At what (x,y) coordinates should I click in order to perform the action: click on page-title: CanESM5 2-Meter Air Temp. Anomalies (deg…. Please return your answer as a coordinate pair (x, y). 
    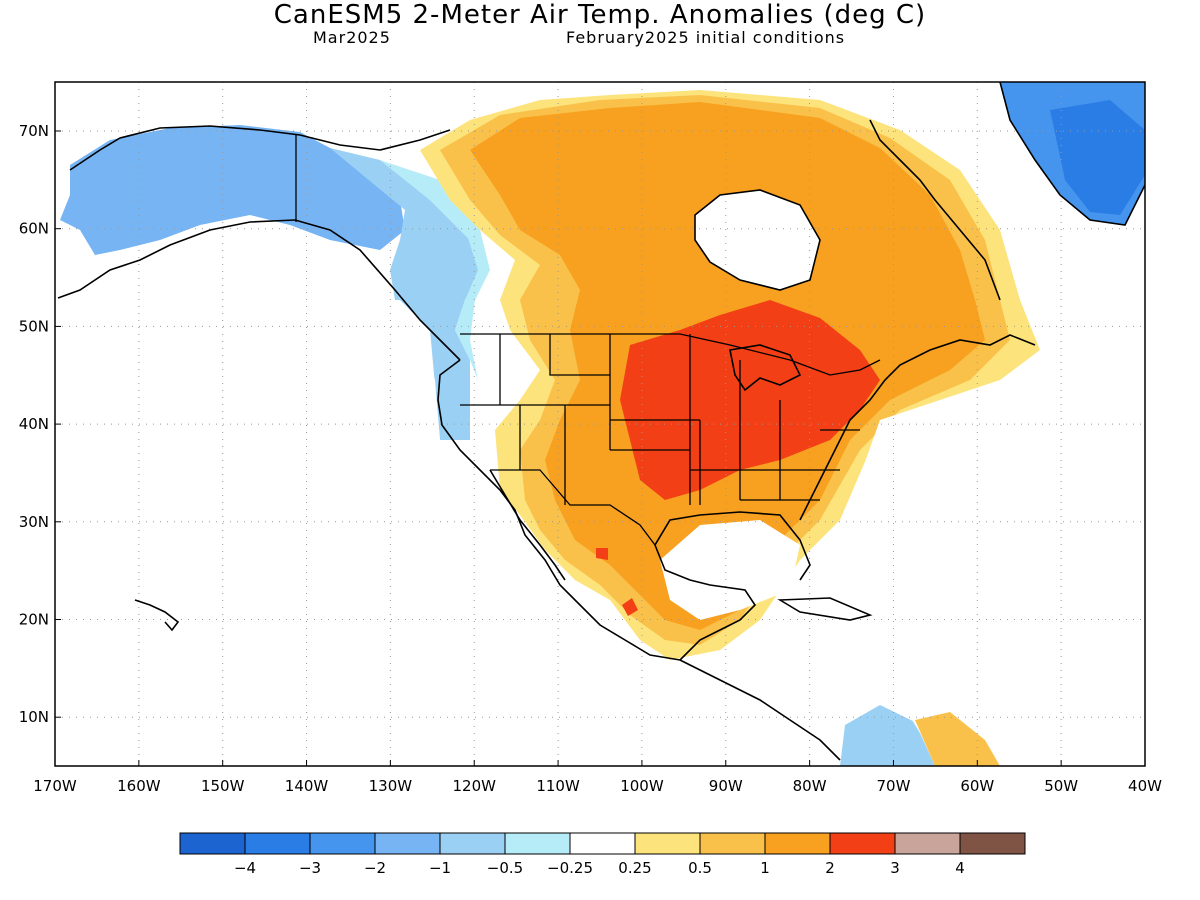
    Looking at the image, I should click on (600, 15).